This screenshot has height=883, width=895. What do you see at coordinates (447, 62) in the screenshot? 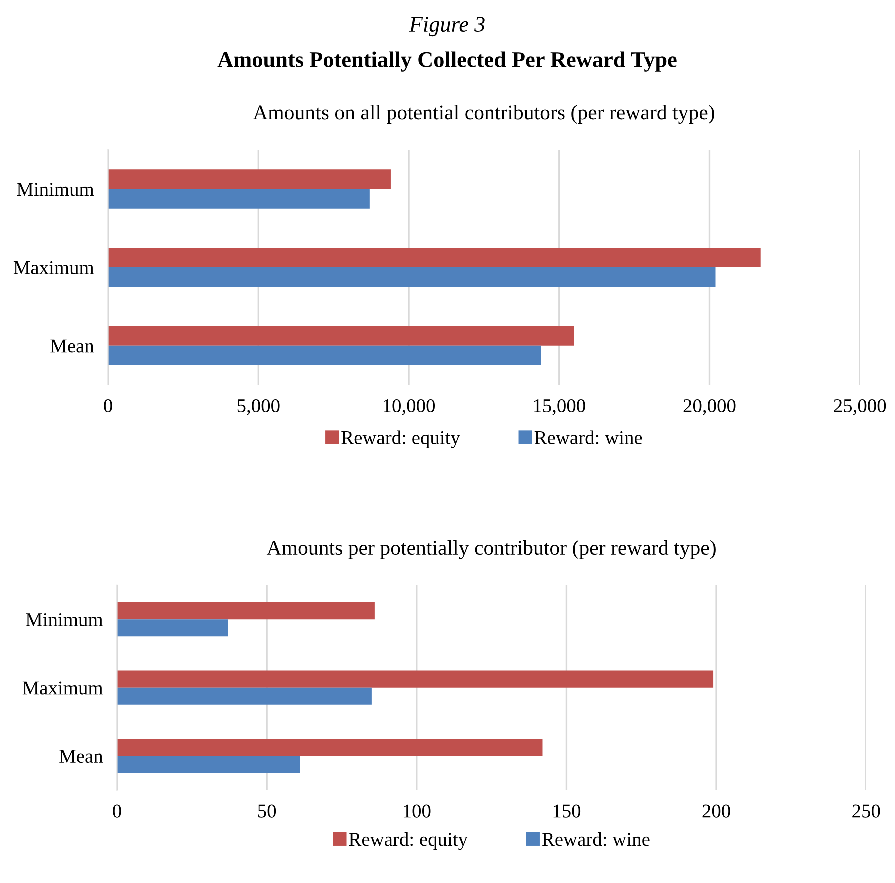
I see `text: Amounts Potentially Collected Per Reward Type` at bounding box center [447, 62].